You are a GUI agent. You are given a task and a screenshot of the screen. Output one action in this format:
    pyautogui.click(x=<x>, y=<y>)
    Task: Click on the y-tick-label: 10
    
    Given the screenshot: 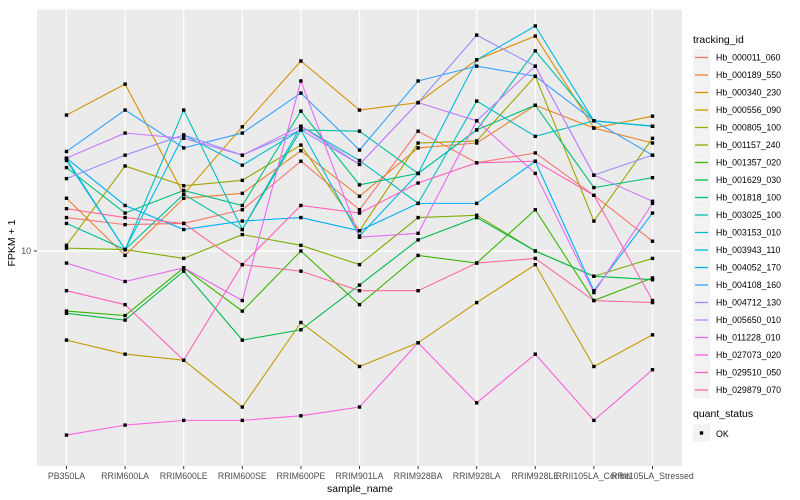 What is the action you would take?
    pyautogui.click(x=26, y=251)
    